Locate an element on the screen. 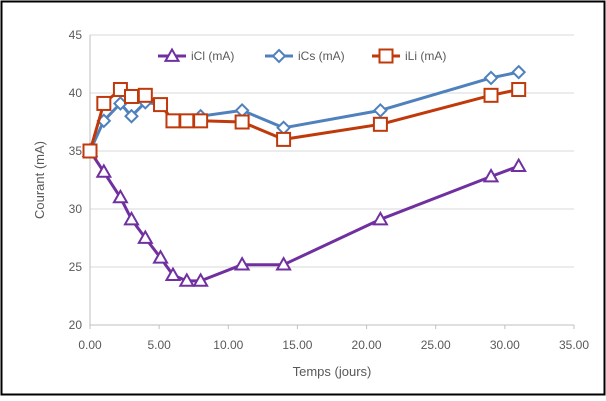 Image resolution: width=606 pixels, height=401 pixels. x-tick-label: 35.00 is located at coordinates (574, 345).